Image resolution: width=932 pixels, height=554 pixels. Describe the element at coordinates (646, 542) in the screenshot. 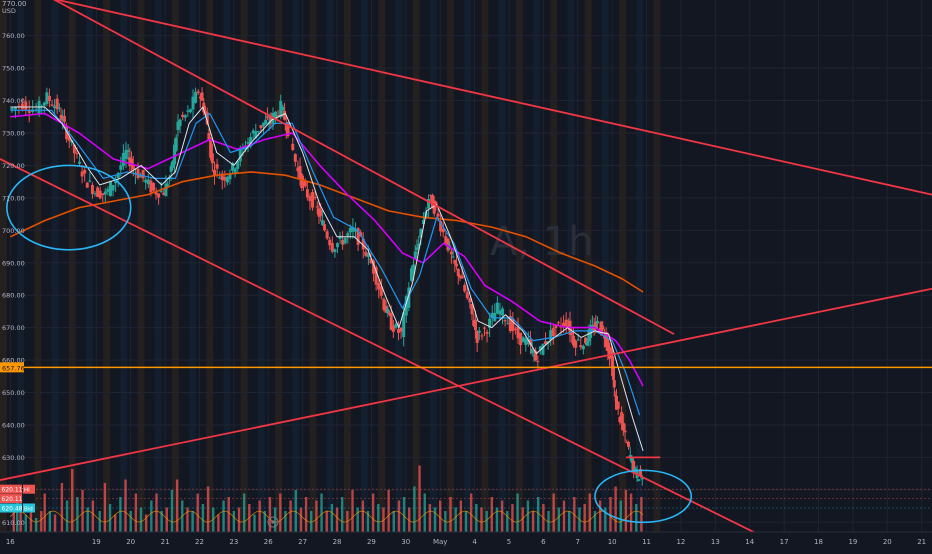

I see `time-tick-label: 11` at that location.